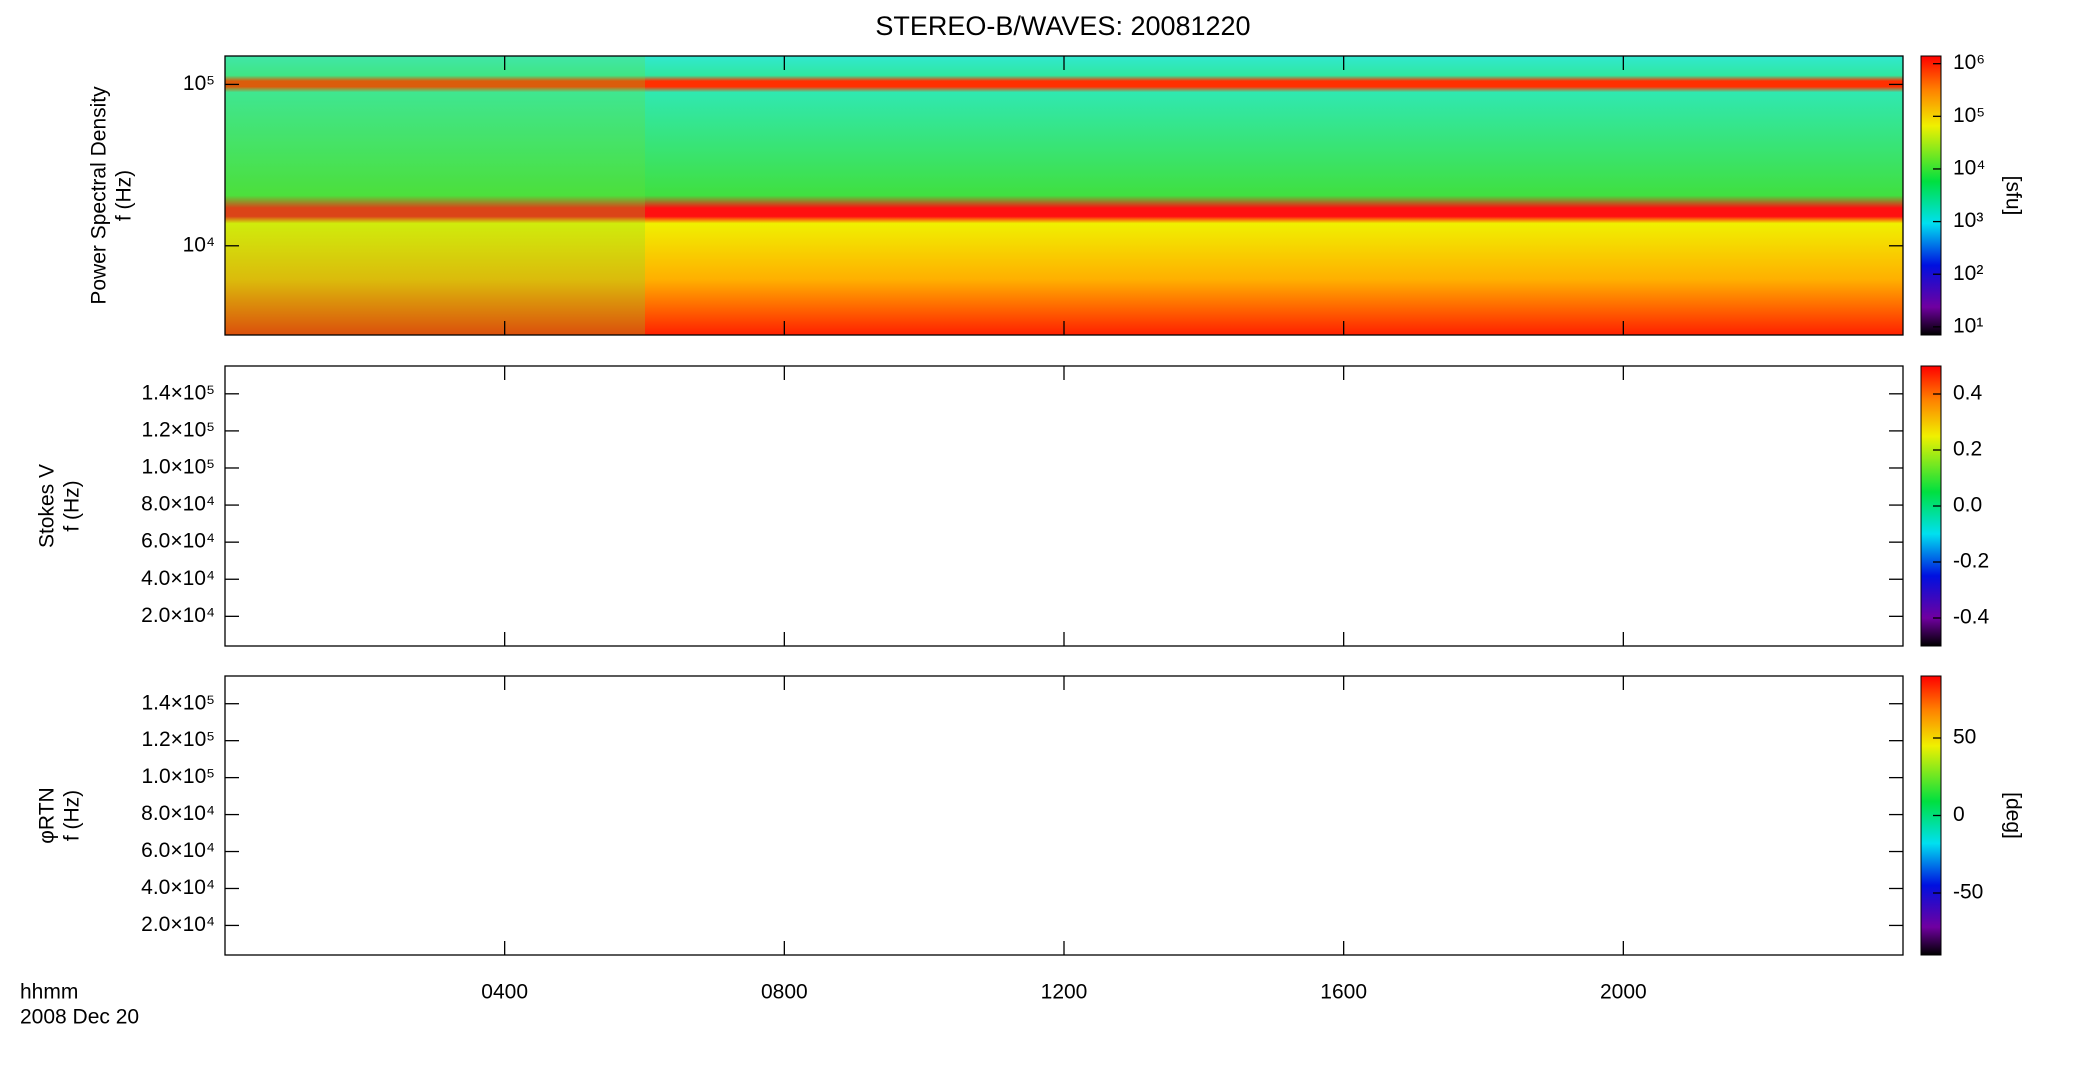  Describe the element at coordinates (1969, 168) in the screenshot. I see `colorbar-tick-label: 10⁴` at that location.